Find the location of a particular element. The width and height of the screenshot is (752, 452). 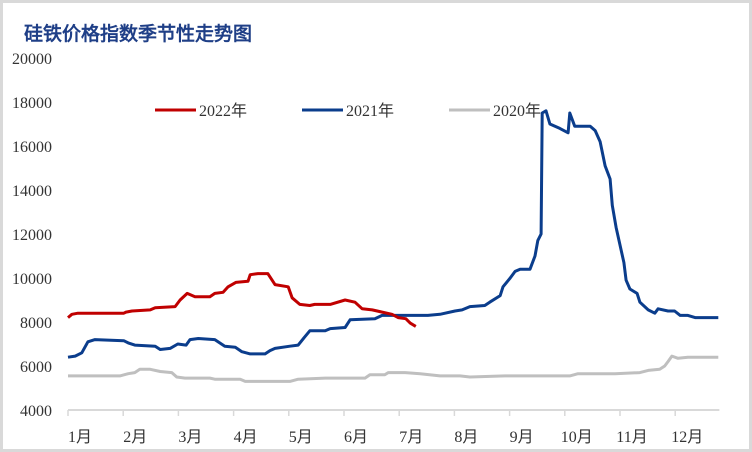

series-line-2020 is located at coordinates (393, 368).